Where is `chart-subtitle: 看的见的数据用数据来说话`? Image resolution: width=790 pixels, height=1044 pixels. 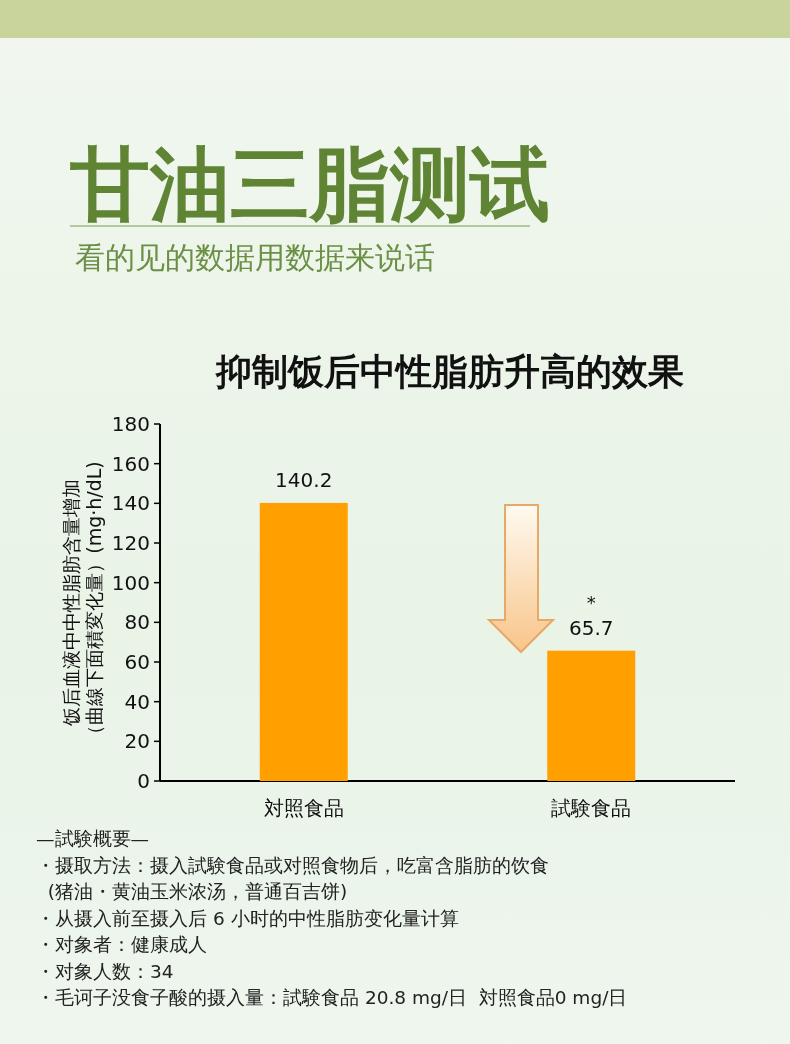
chart-subtitle: 看的见的数据用数据来说话 is located at coordinates (255, 257).